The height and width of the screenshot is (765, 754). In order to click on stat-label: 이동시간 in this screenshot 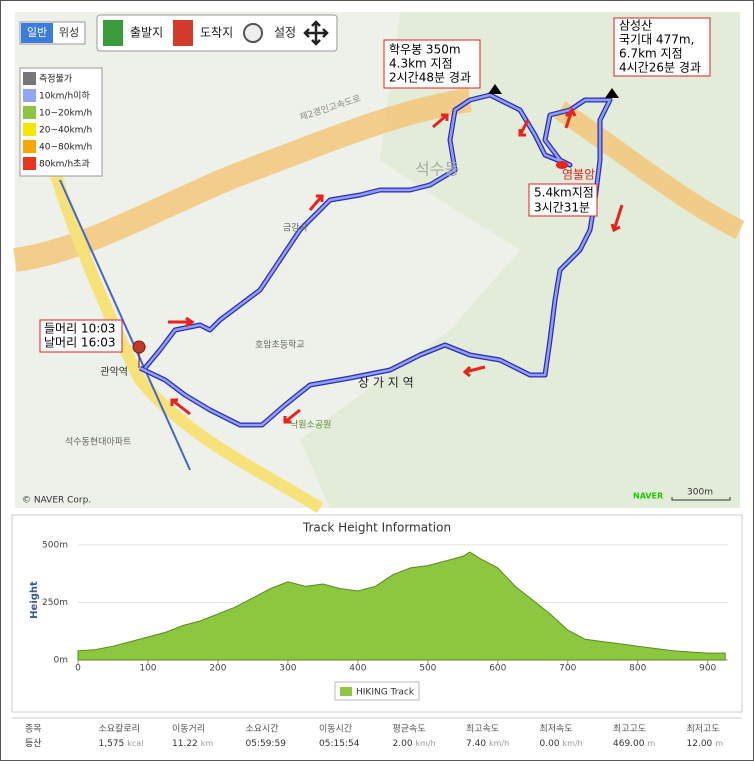, I will do `click(335, 729)`.